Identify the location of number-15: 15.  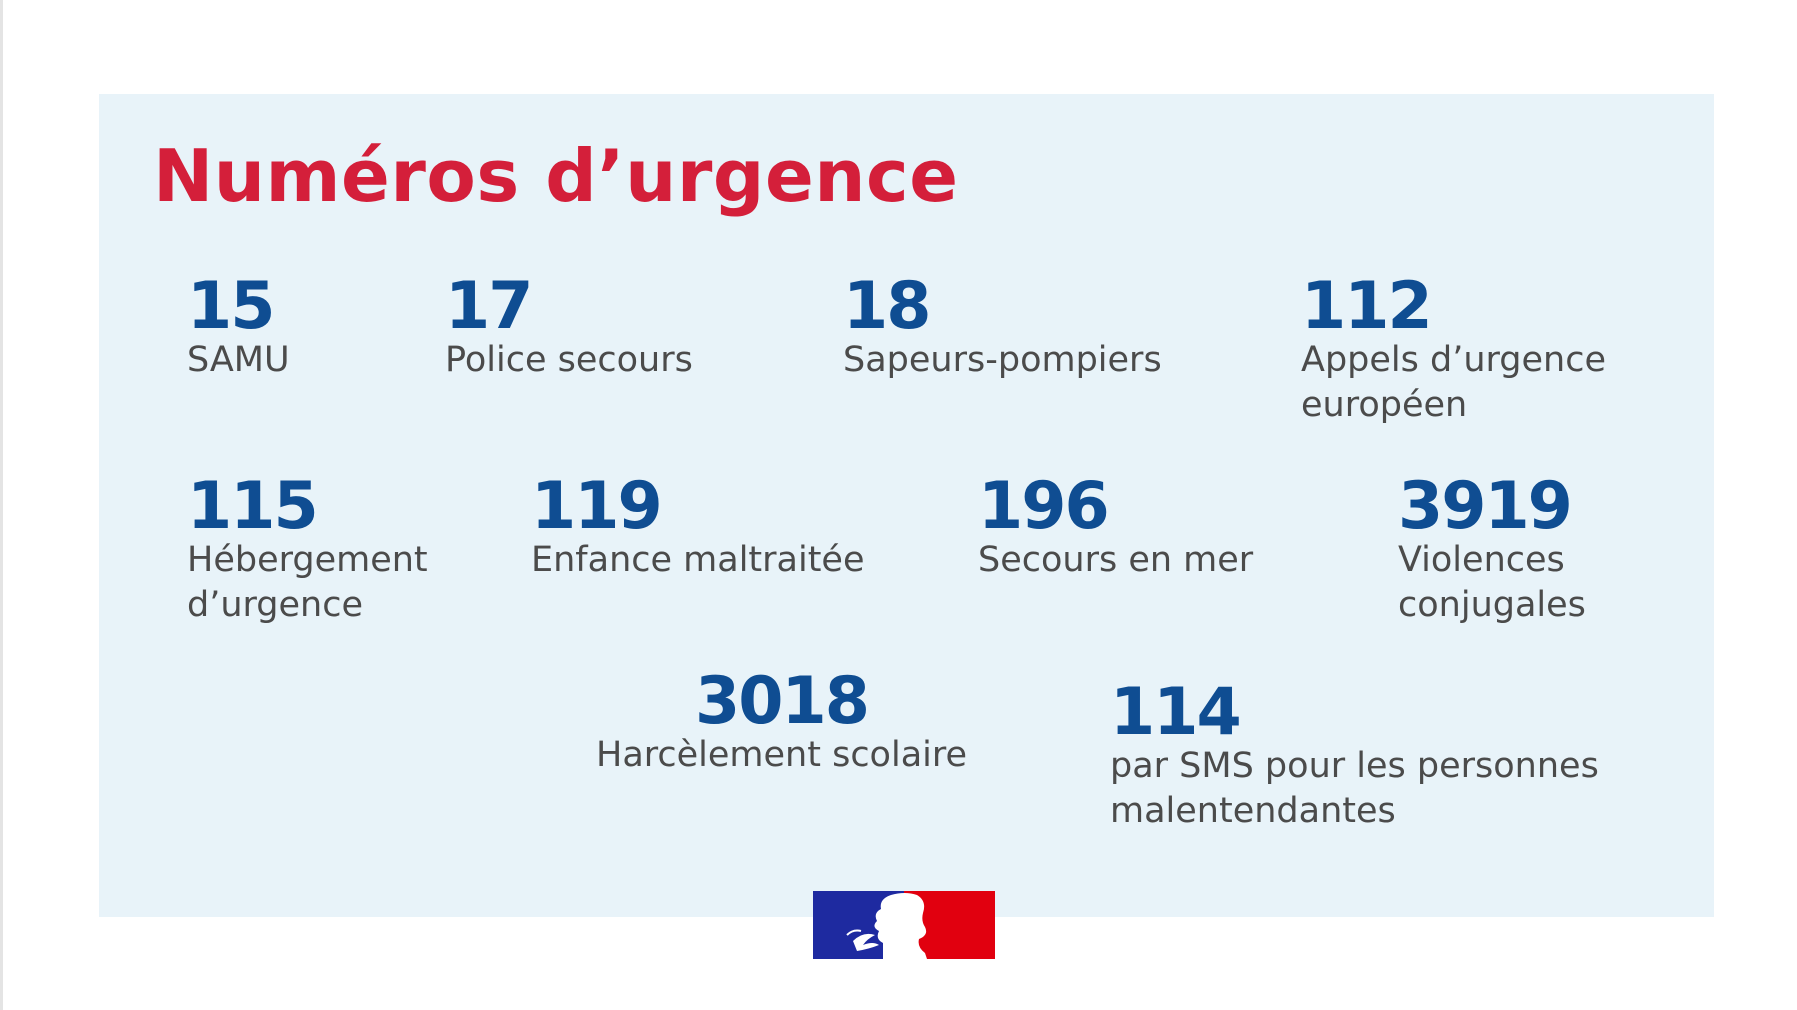
(231, 306).